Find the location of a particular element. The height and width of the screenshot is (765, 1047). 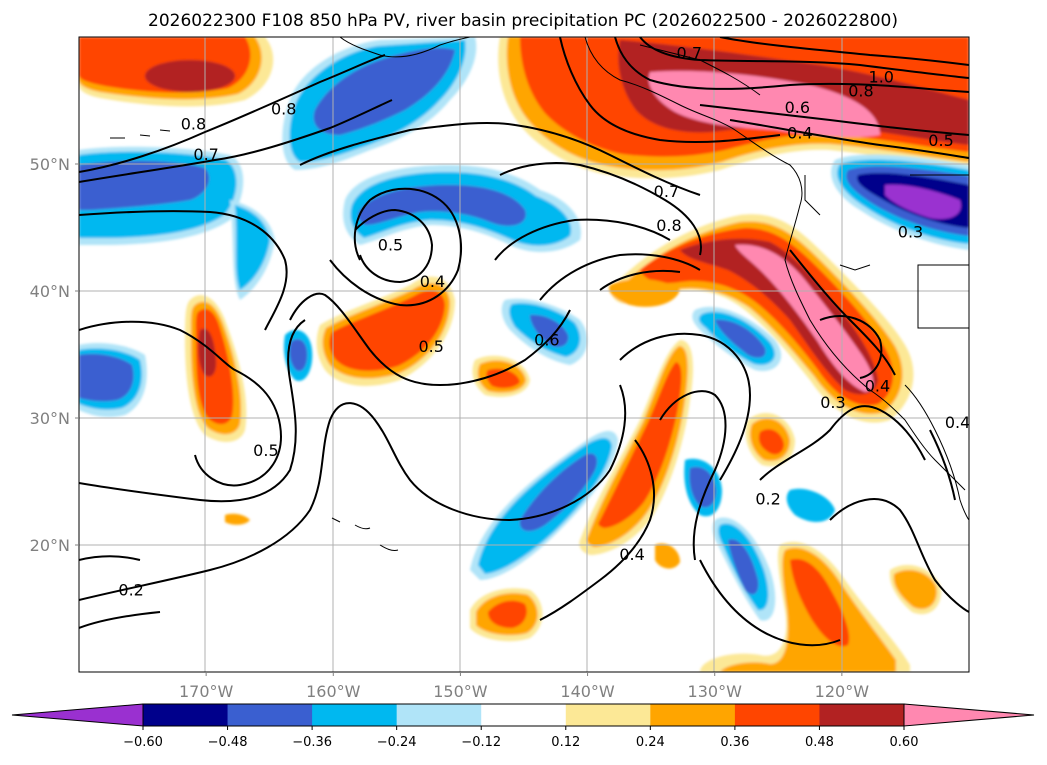

lon-tick-label: 140°W is located at coordinates (587, 691).